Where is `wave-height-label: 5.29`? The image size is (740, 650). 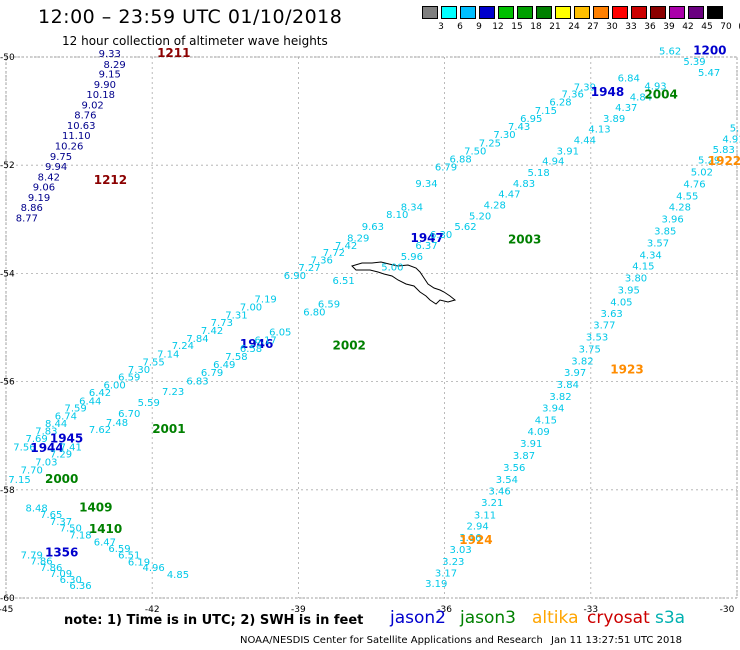 wave-height-label: 5.29 is located at coordinates (709, 161).